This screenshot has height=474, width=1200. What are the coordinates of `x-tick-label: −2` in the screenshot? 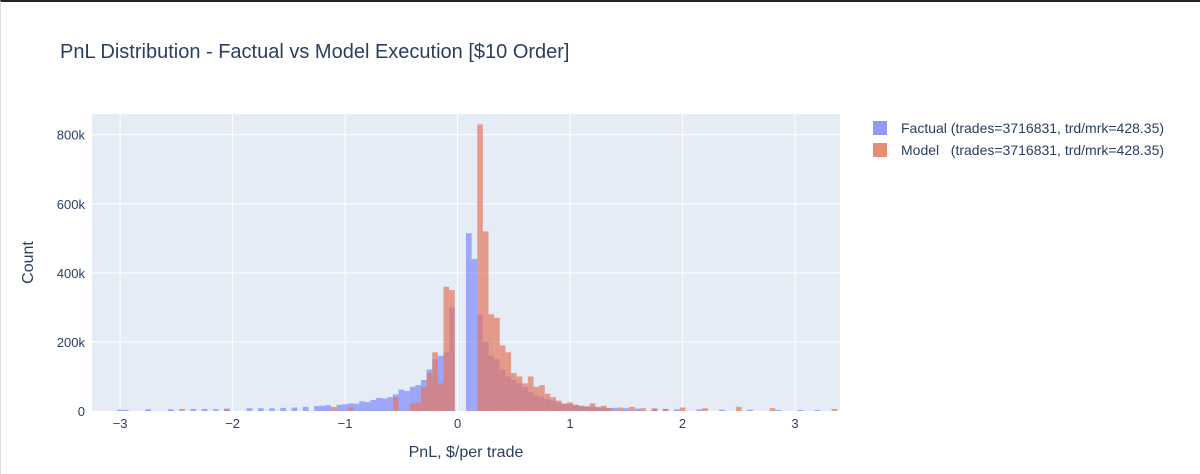 It's located at (232, 423).